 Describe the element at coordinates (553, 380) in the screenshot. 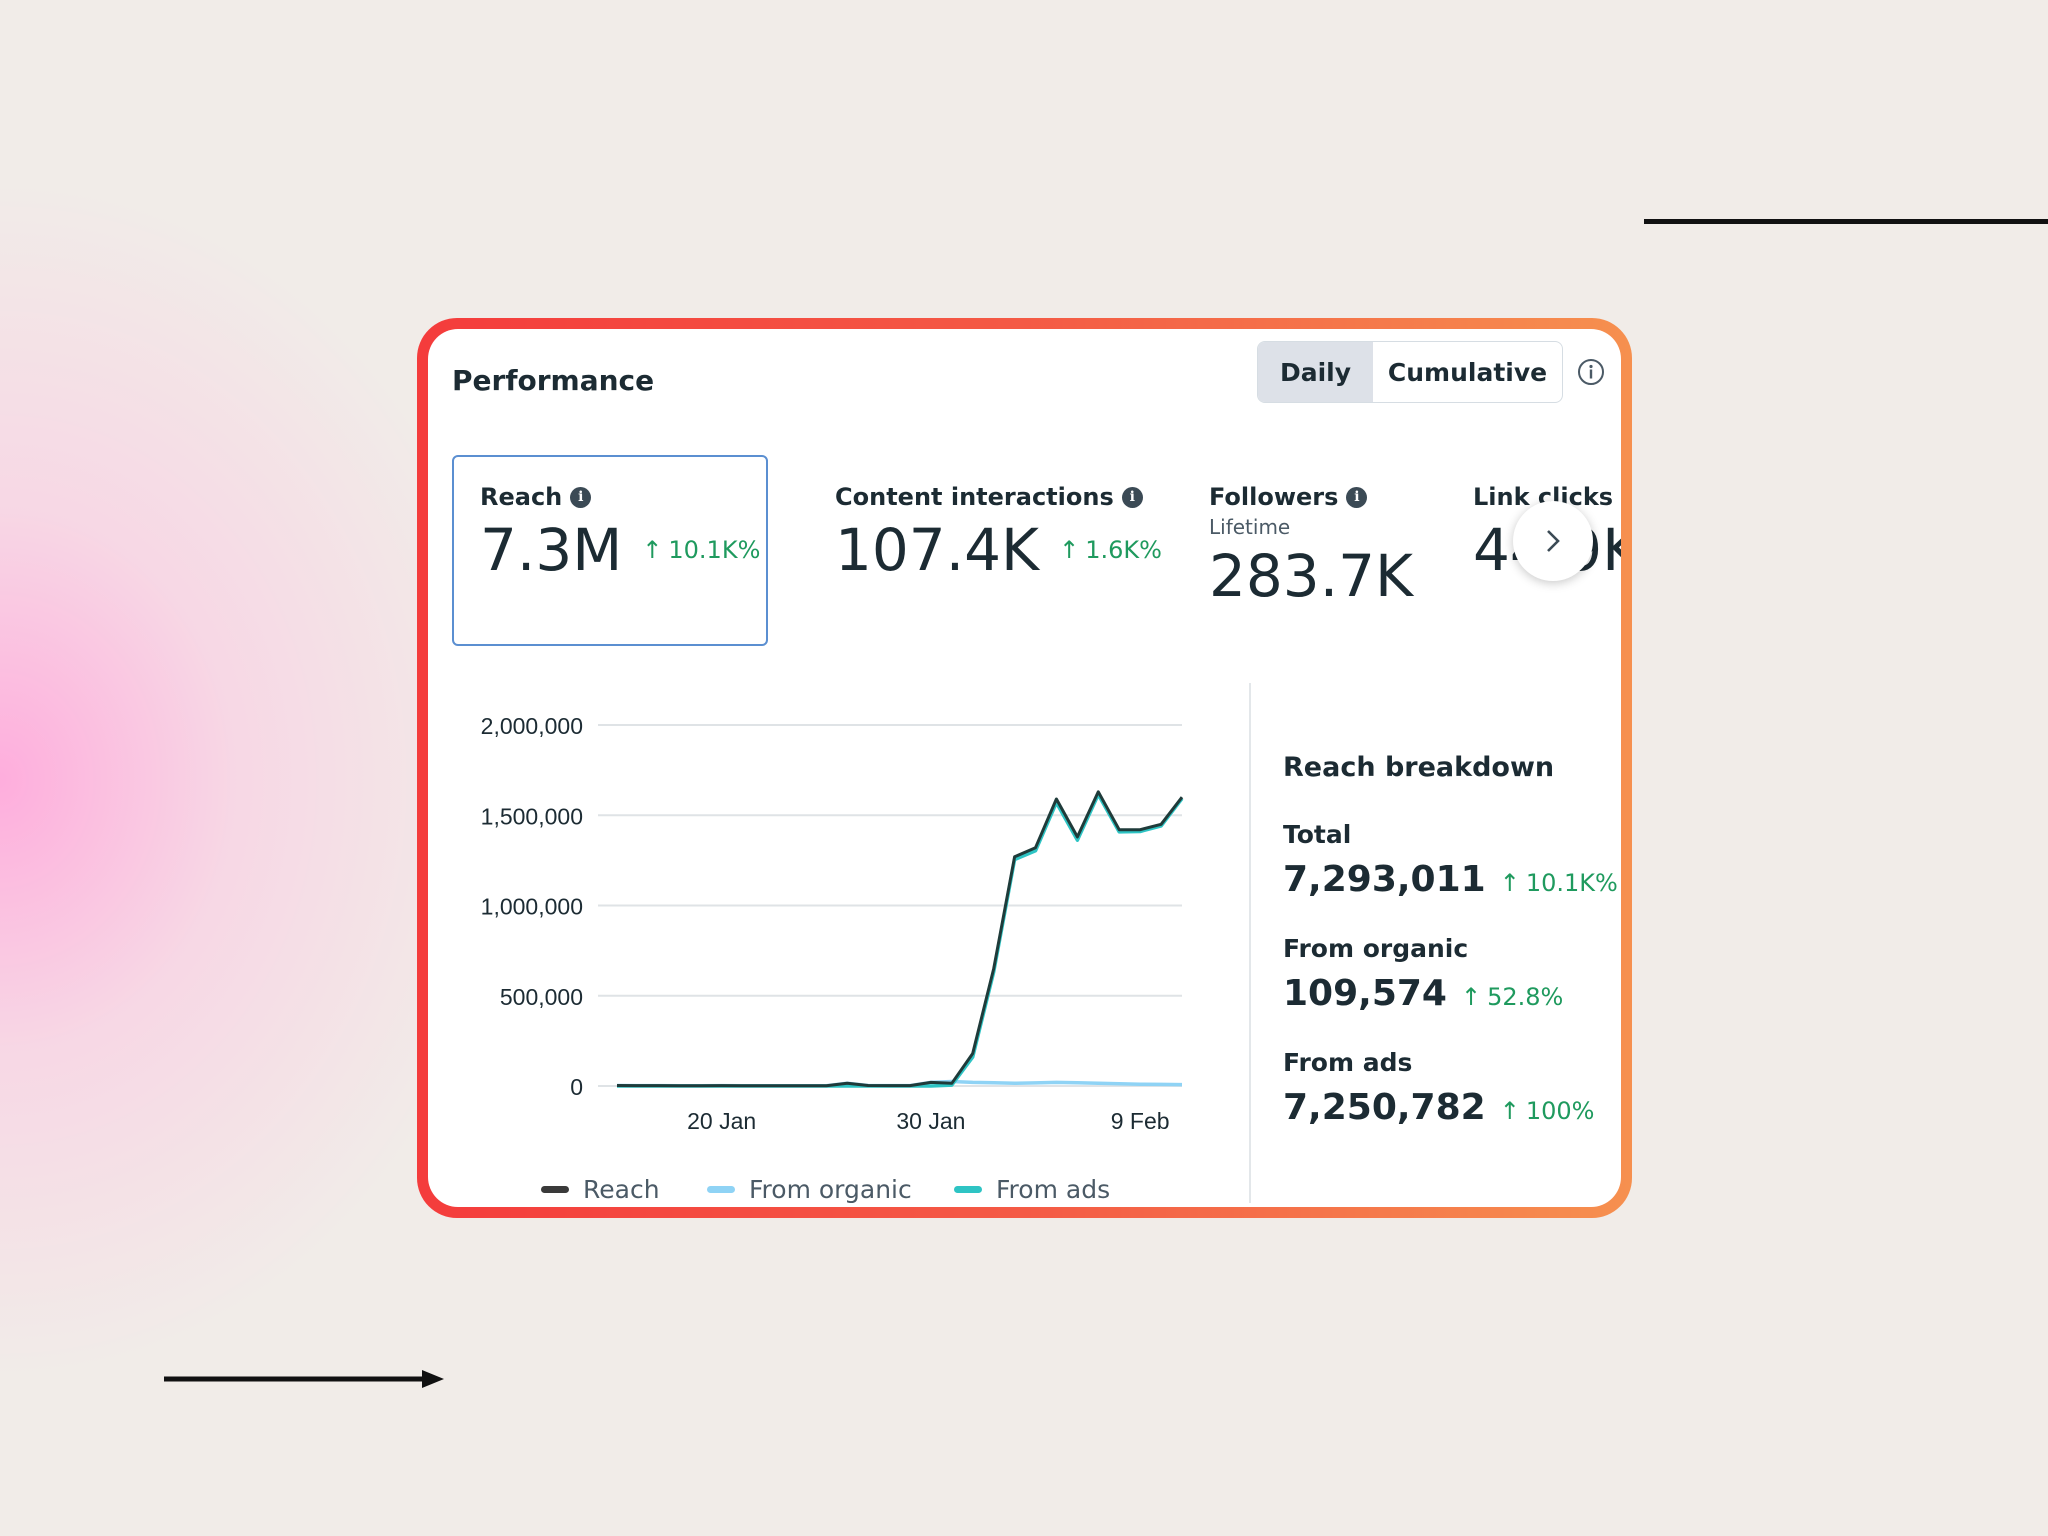

I see `card-title: Performance` at that location.